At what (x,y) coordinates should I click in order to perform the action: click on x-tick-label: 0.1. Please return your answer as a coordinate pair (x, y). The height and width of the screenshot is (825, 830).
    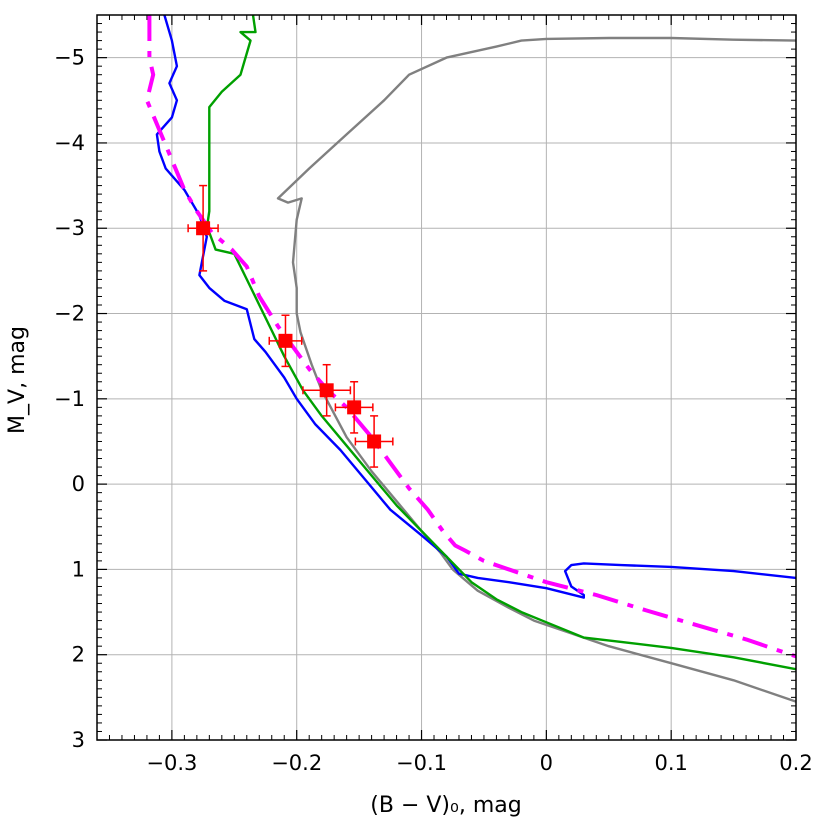
    Looking at the image, I should click on (670, 763).